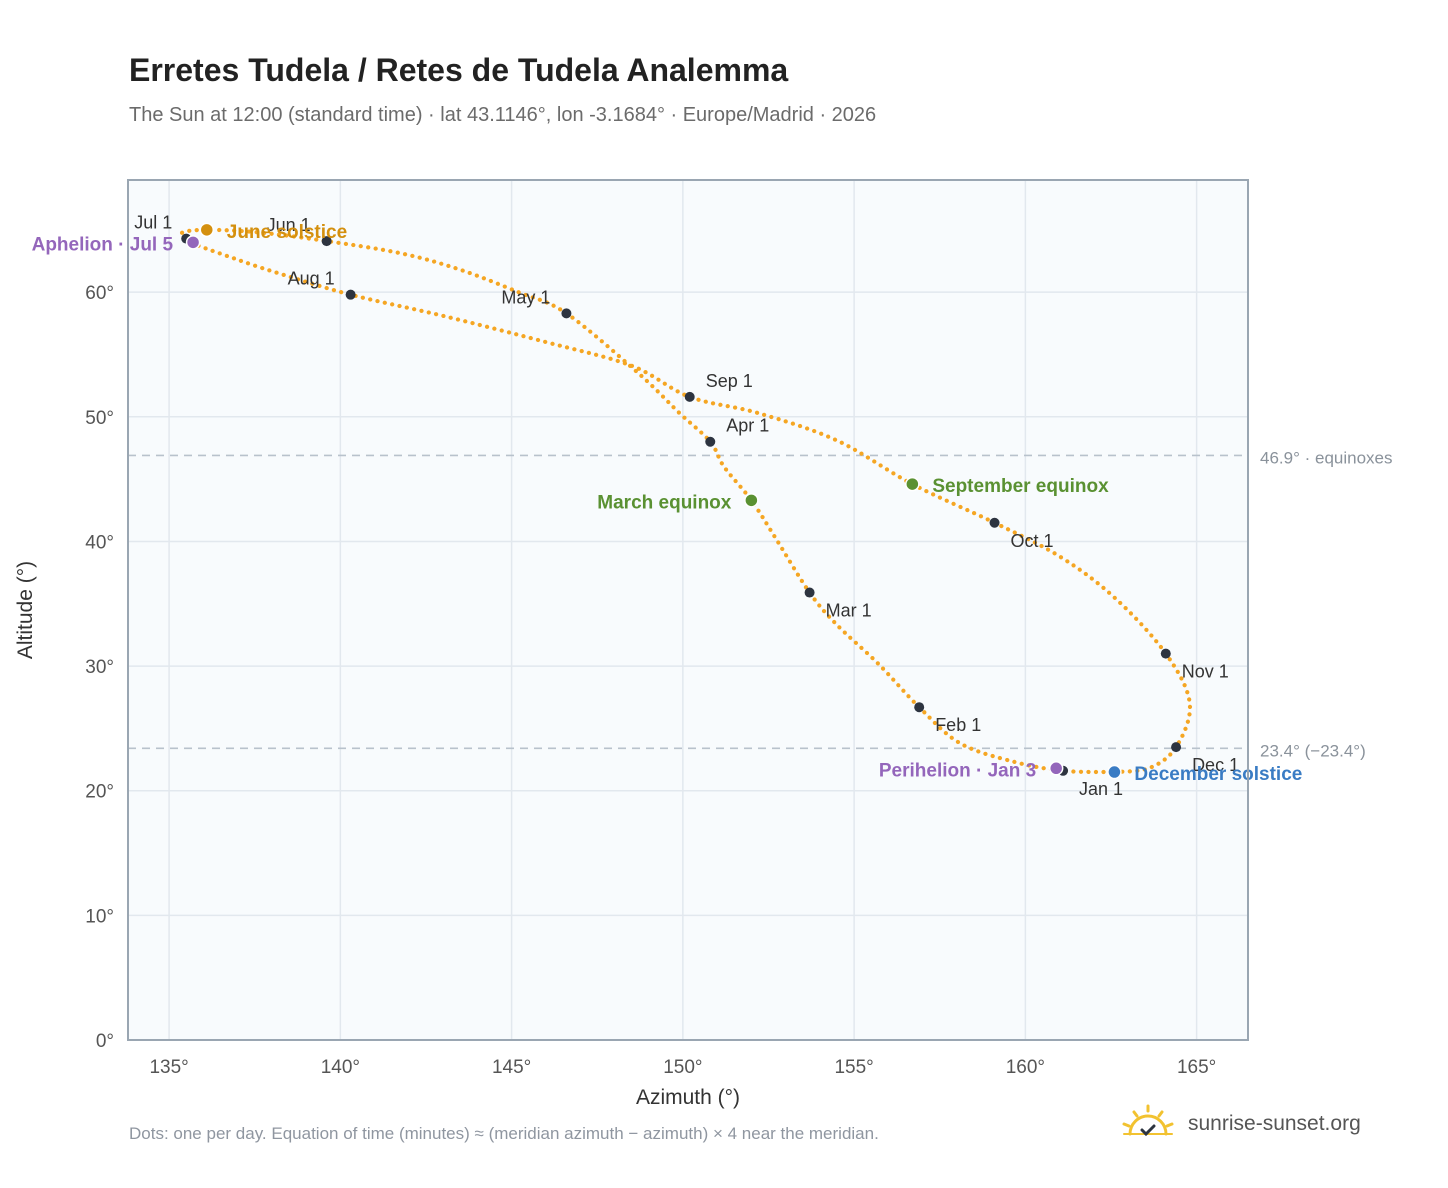  What do you see at coordinates (957, 770) in the screenshot?
I see `event-label: Perihelion · Jan 3` at bounding box center [957, 770].